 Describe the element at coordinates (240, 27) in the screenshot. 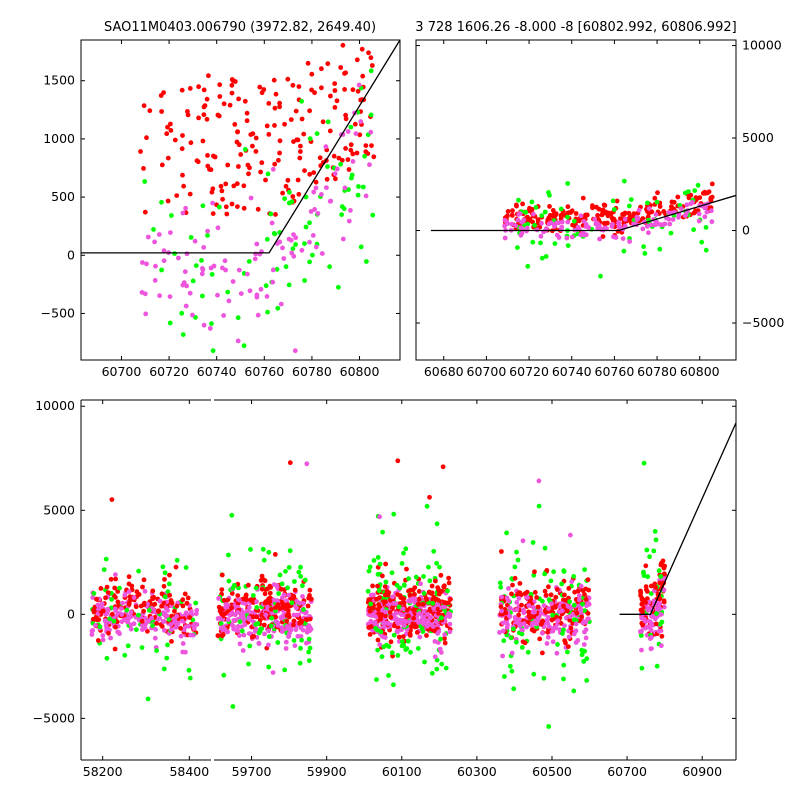

I see `top-left-title: SAO11M0403.006790 (3972.82, 2649.40)` at that location.